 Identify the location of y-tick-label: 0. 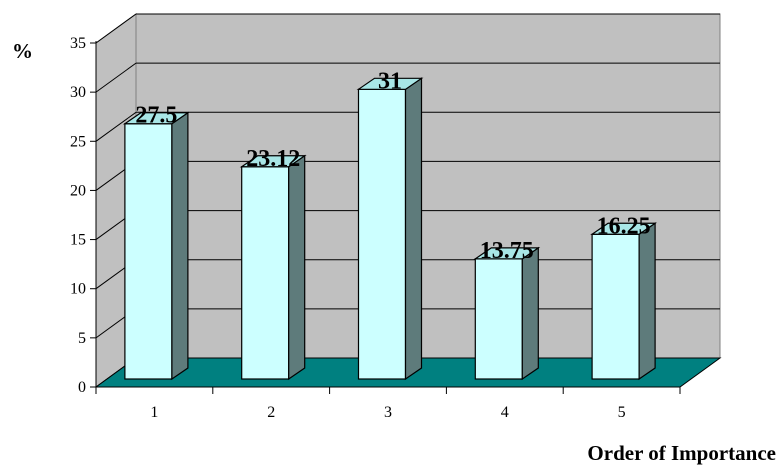
(82, 387).